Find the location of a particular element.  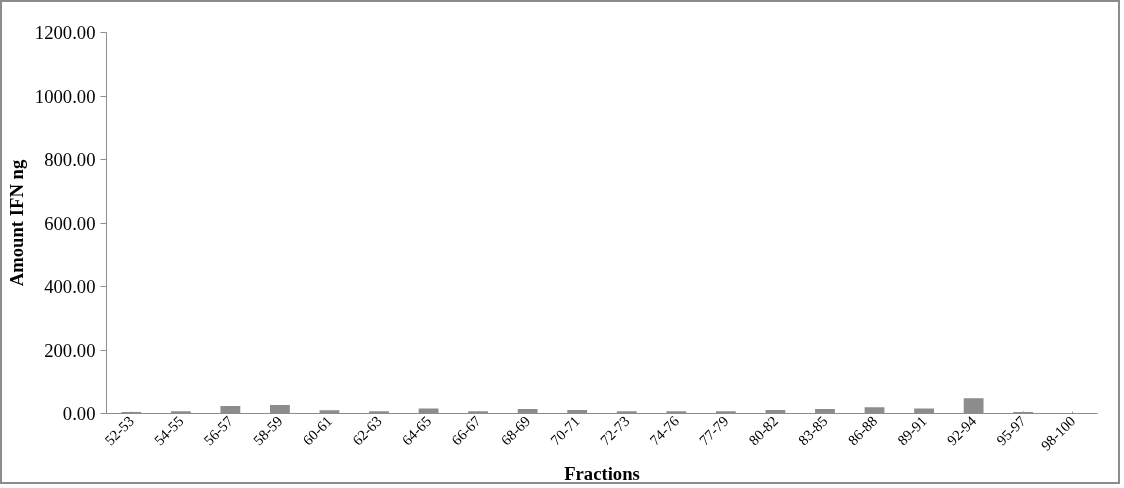

y-tick-label: 0.00 is located at coordinates (79, 413).